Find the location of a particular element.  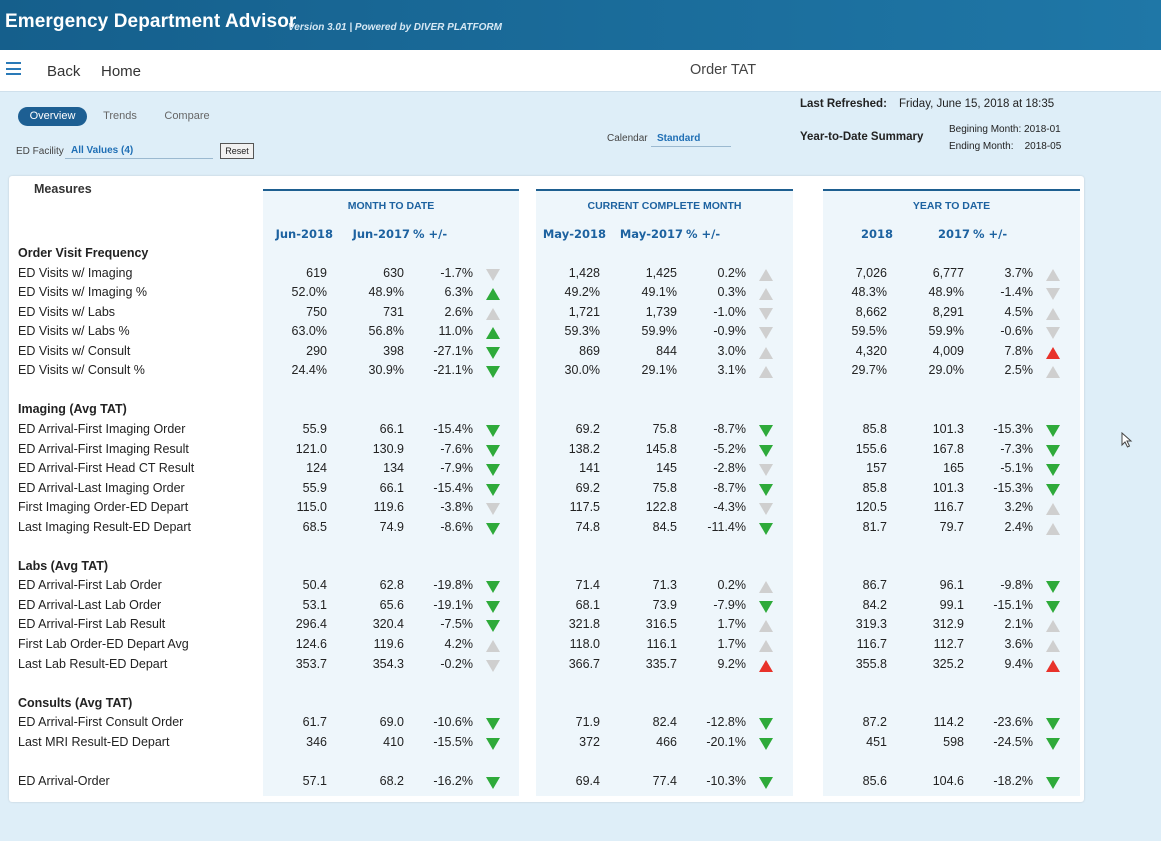

table-cell: 372 is located at coordinates (589, 741).